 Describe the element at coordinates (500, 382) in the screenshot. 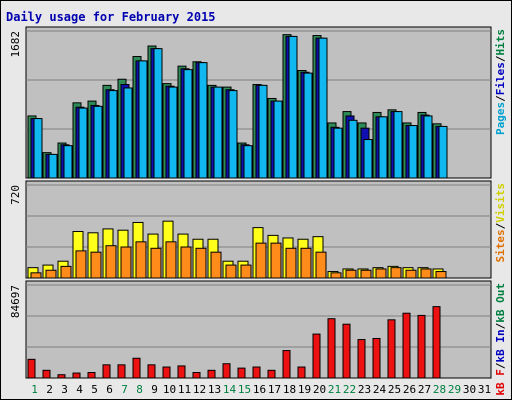

I see `legend-entry: kB F` at that location.